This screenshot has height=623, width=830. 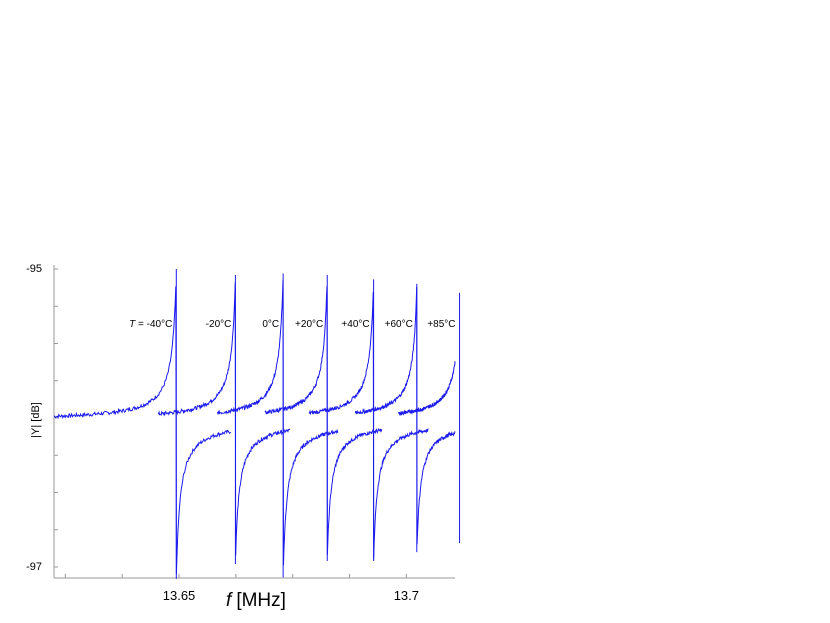 What do you see at coordinates (441, 324) in the screenshot?
I see `temperature-label: +85°C` at bounding box center [441, 324].